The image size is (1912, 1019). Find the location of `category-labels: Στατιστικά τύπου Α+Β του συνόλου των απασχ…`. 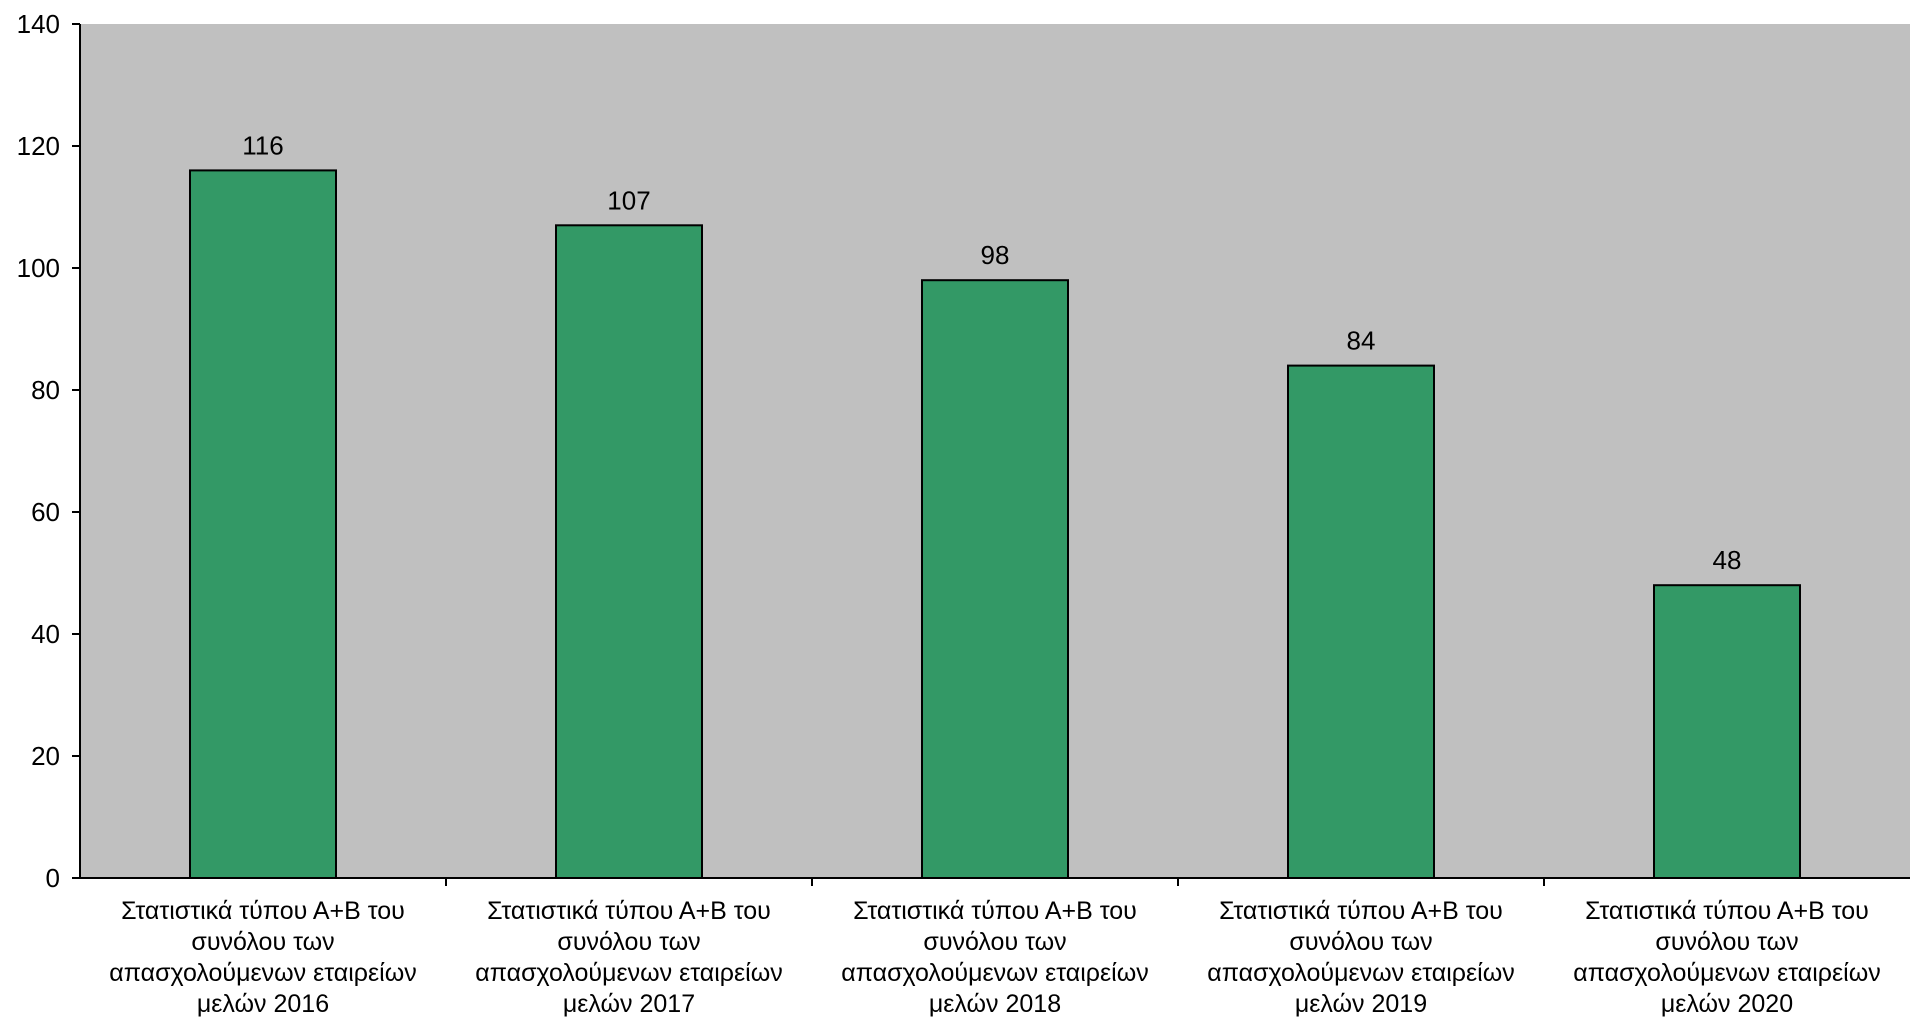

category-labels: Στατιστικά τύπου Α+Β του συνόλου των απασχ… is located at coordinates (994, 957).